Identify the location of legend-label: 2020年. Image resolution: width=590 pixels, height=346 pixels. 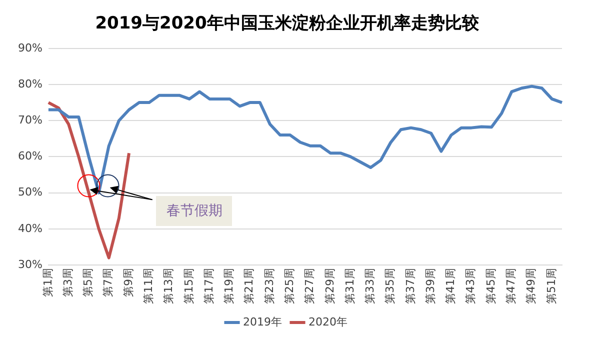
(328, 321).